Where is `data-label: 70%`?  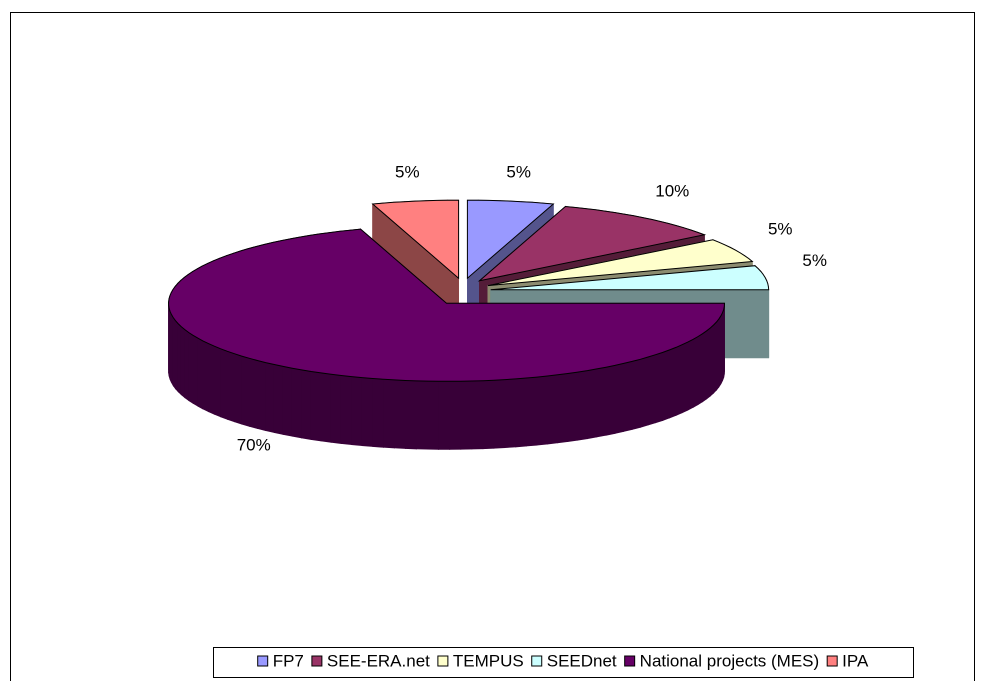
data-label: 70% is located at coordinates (254, 444).